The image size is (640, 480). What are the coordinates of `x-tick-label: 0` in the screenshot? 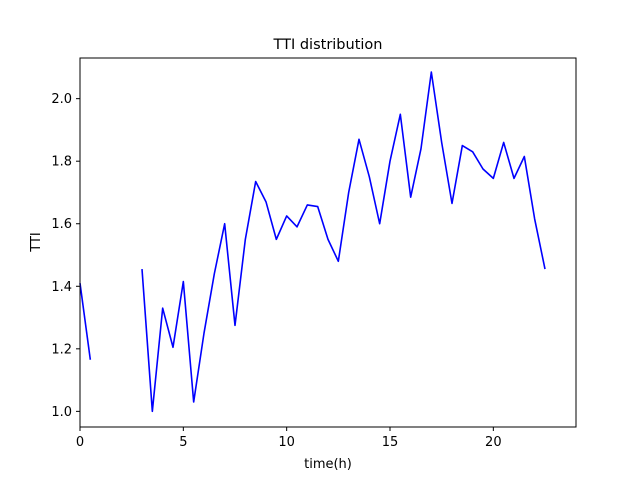 It's located at (80, 442).